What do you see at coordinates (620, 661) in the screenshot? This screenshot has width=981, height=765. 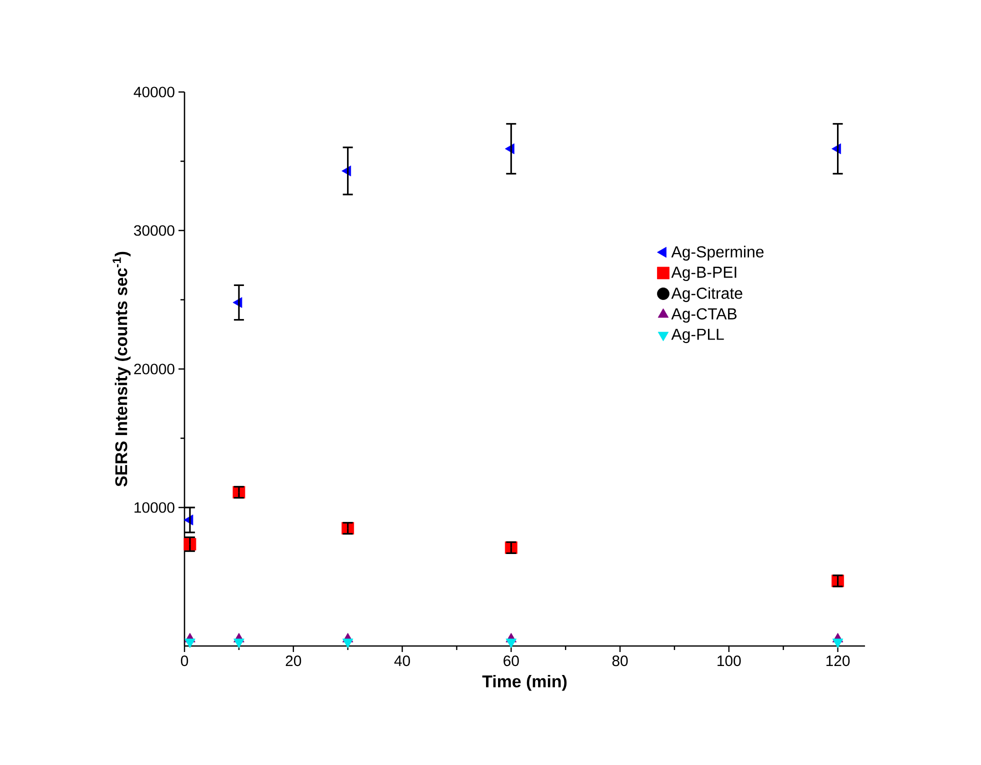 I see `x-tick-label: 80` at bounding box center [620, 661].